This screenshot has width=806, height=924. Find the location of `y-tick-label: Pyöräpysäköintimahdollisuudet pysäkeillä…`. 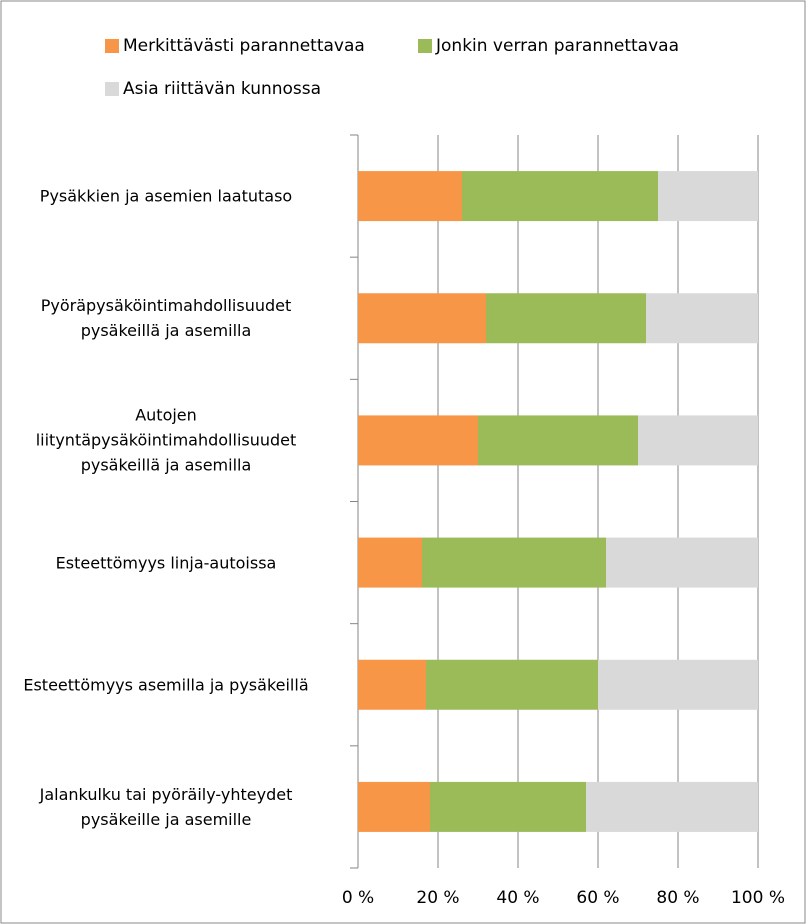

y-tick-label: Pyöräpysäköintimahdollisuudet pysäkeillä… is located at coordinates (166, 318).